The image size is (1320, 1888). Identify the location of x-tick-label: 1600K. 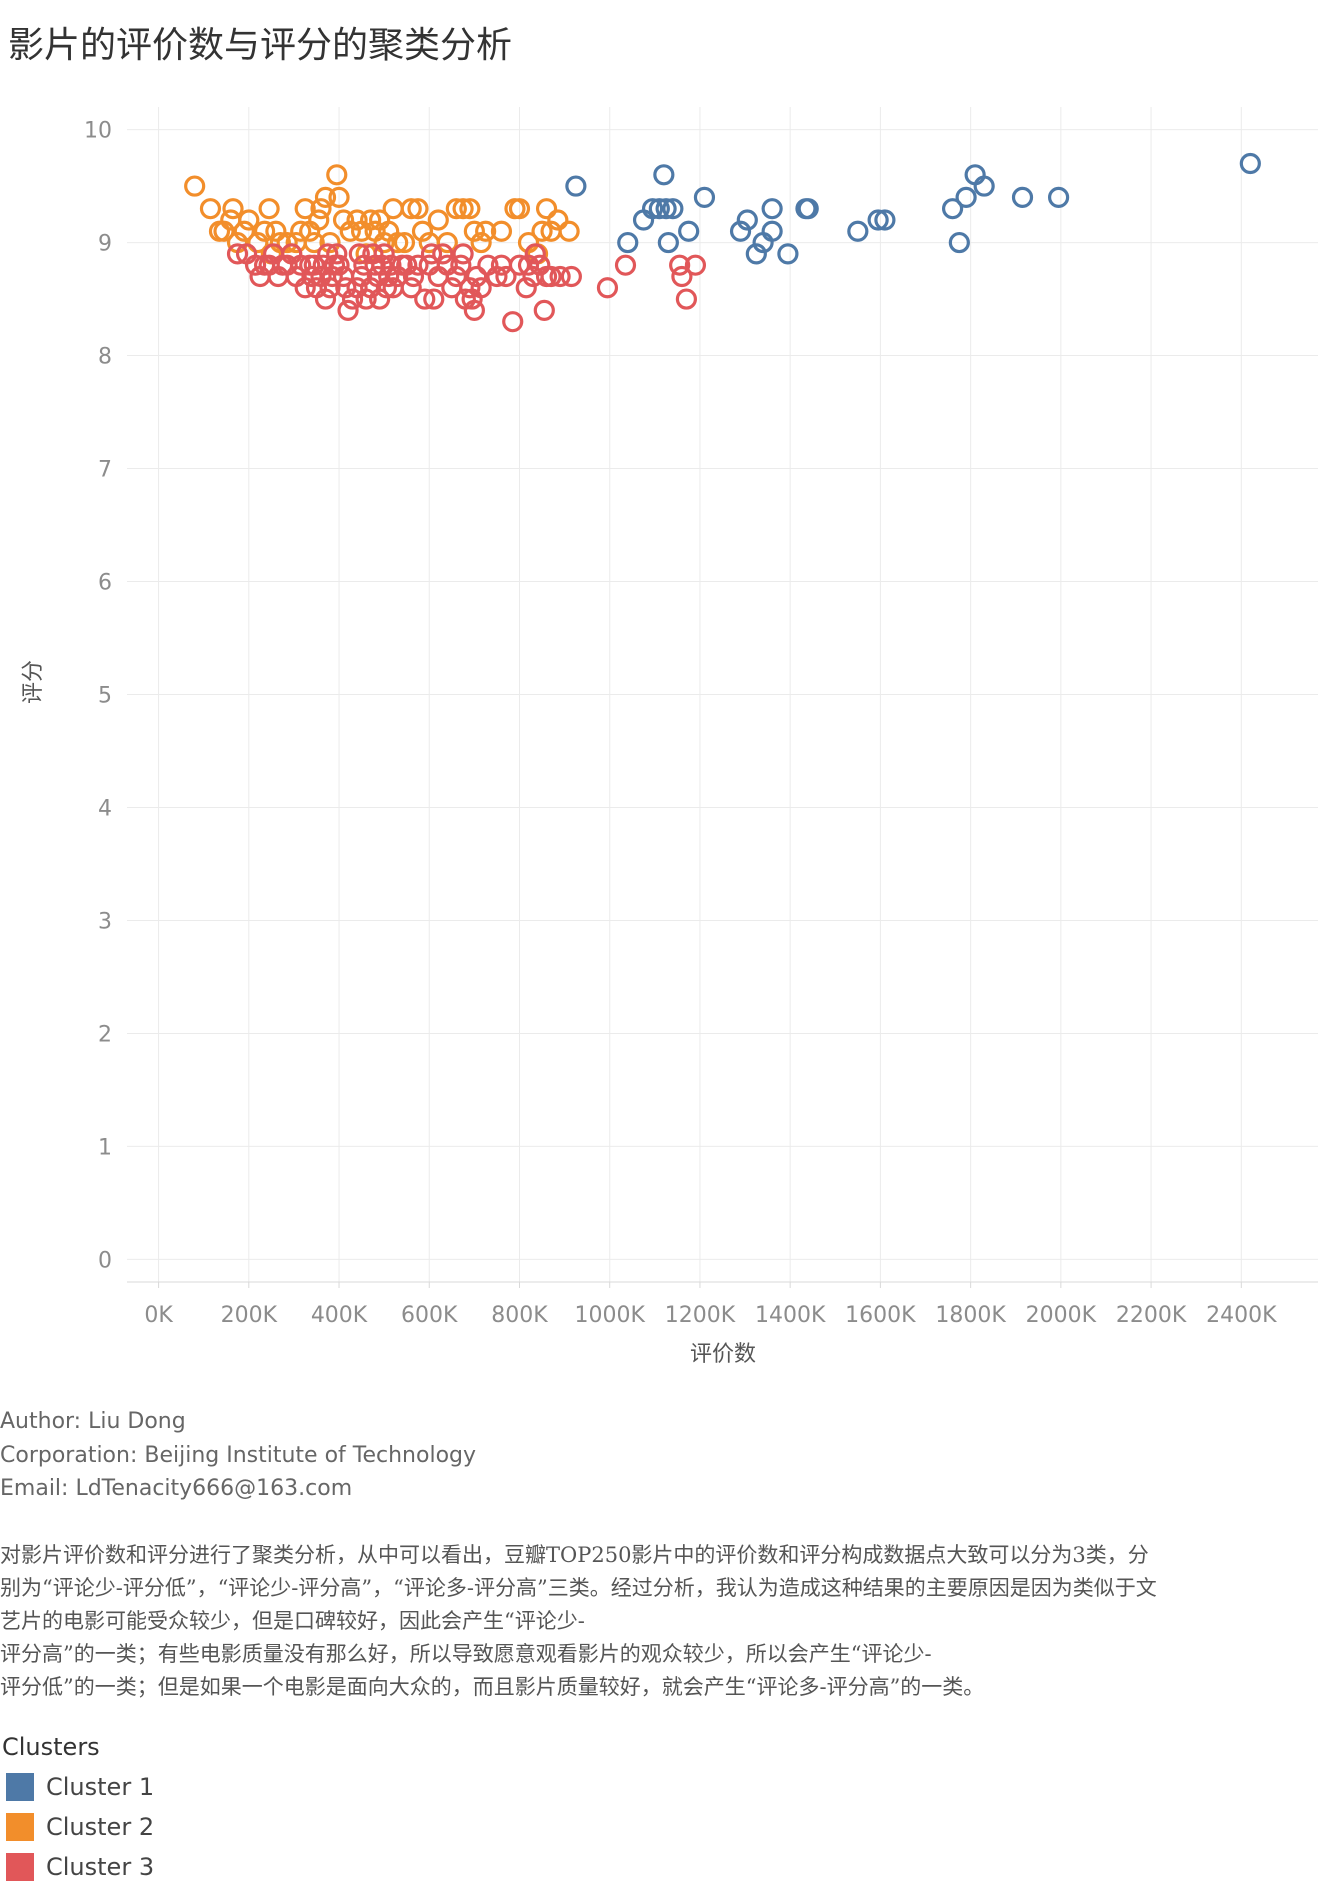
(880, 1315).